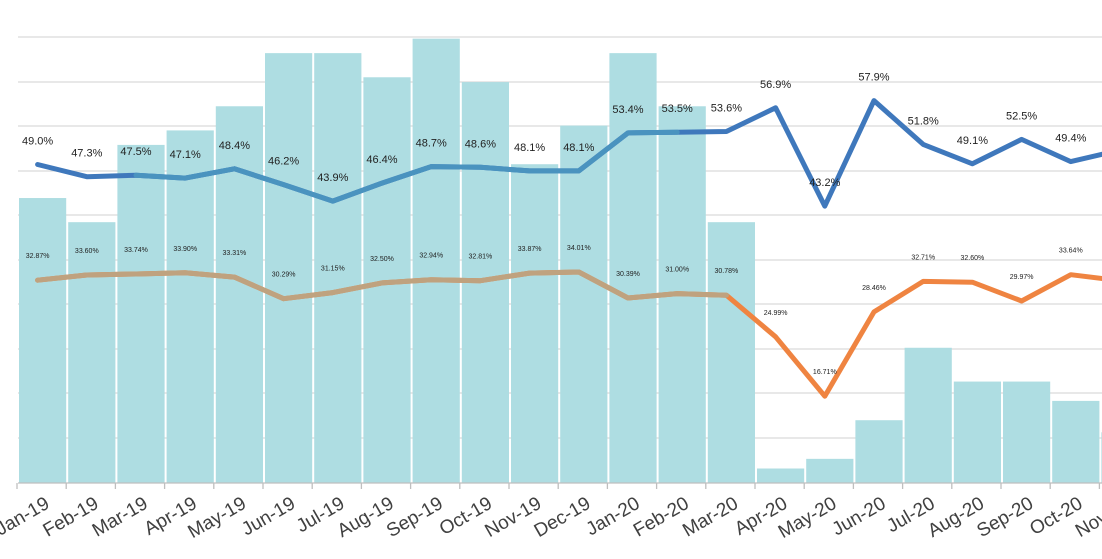 The width and height of the screenshot is (1102, 559). Describe the element at coordinates (529, 148) in the screenshot. I see `data-label-series-1-nov-19: 48.1%` at that location.